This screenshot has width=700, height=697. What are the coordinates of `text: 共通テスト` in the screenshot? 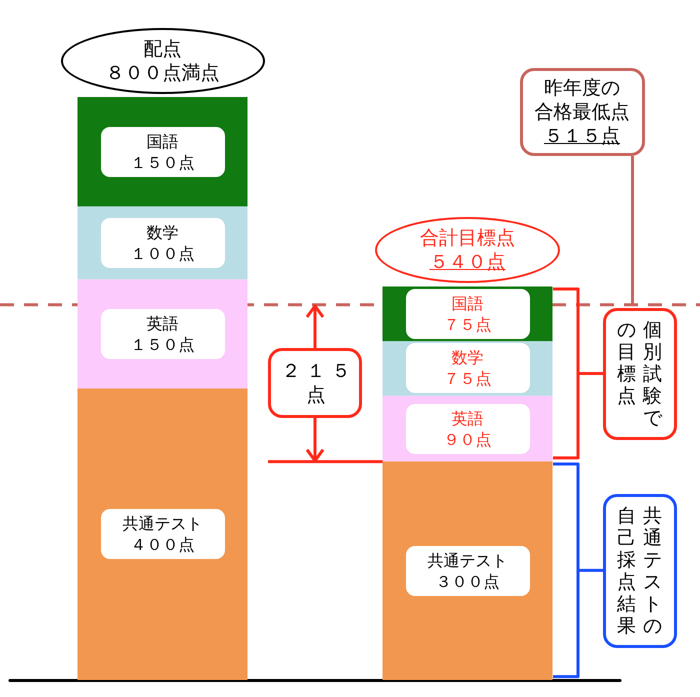 It's located at (468, 560).